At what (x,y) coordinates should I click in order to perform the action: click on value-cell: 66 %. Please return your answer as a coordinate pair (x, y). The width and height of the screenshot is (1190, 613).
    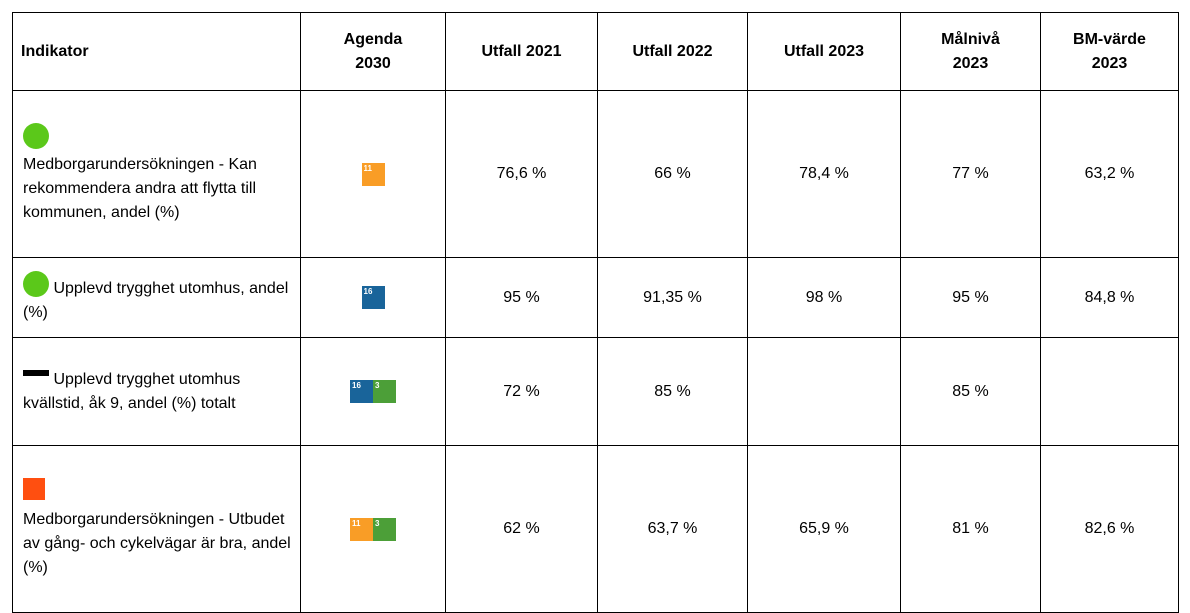
    Looking at the image, I should click on (672, 174).